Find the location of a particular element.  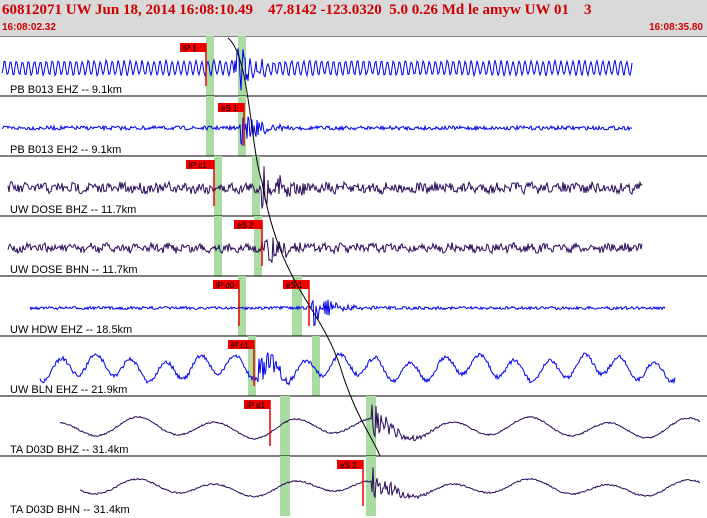

channel-panel: iP 1 PB B013 EHZ -- 9.1km is located at coordinates (353, 66).